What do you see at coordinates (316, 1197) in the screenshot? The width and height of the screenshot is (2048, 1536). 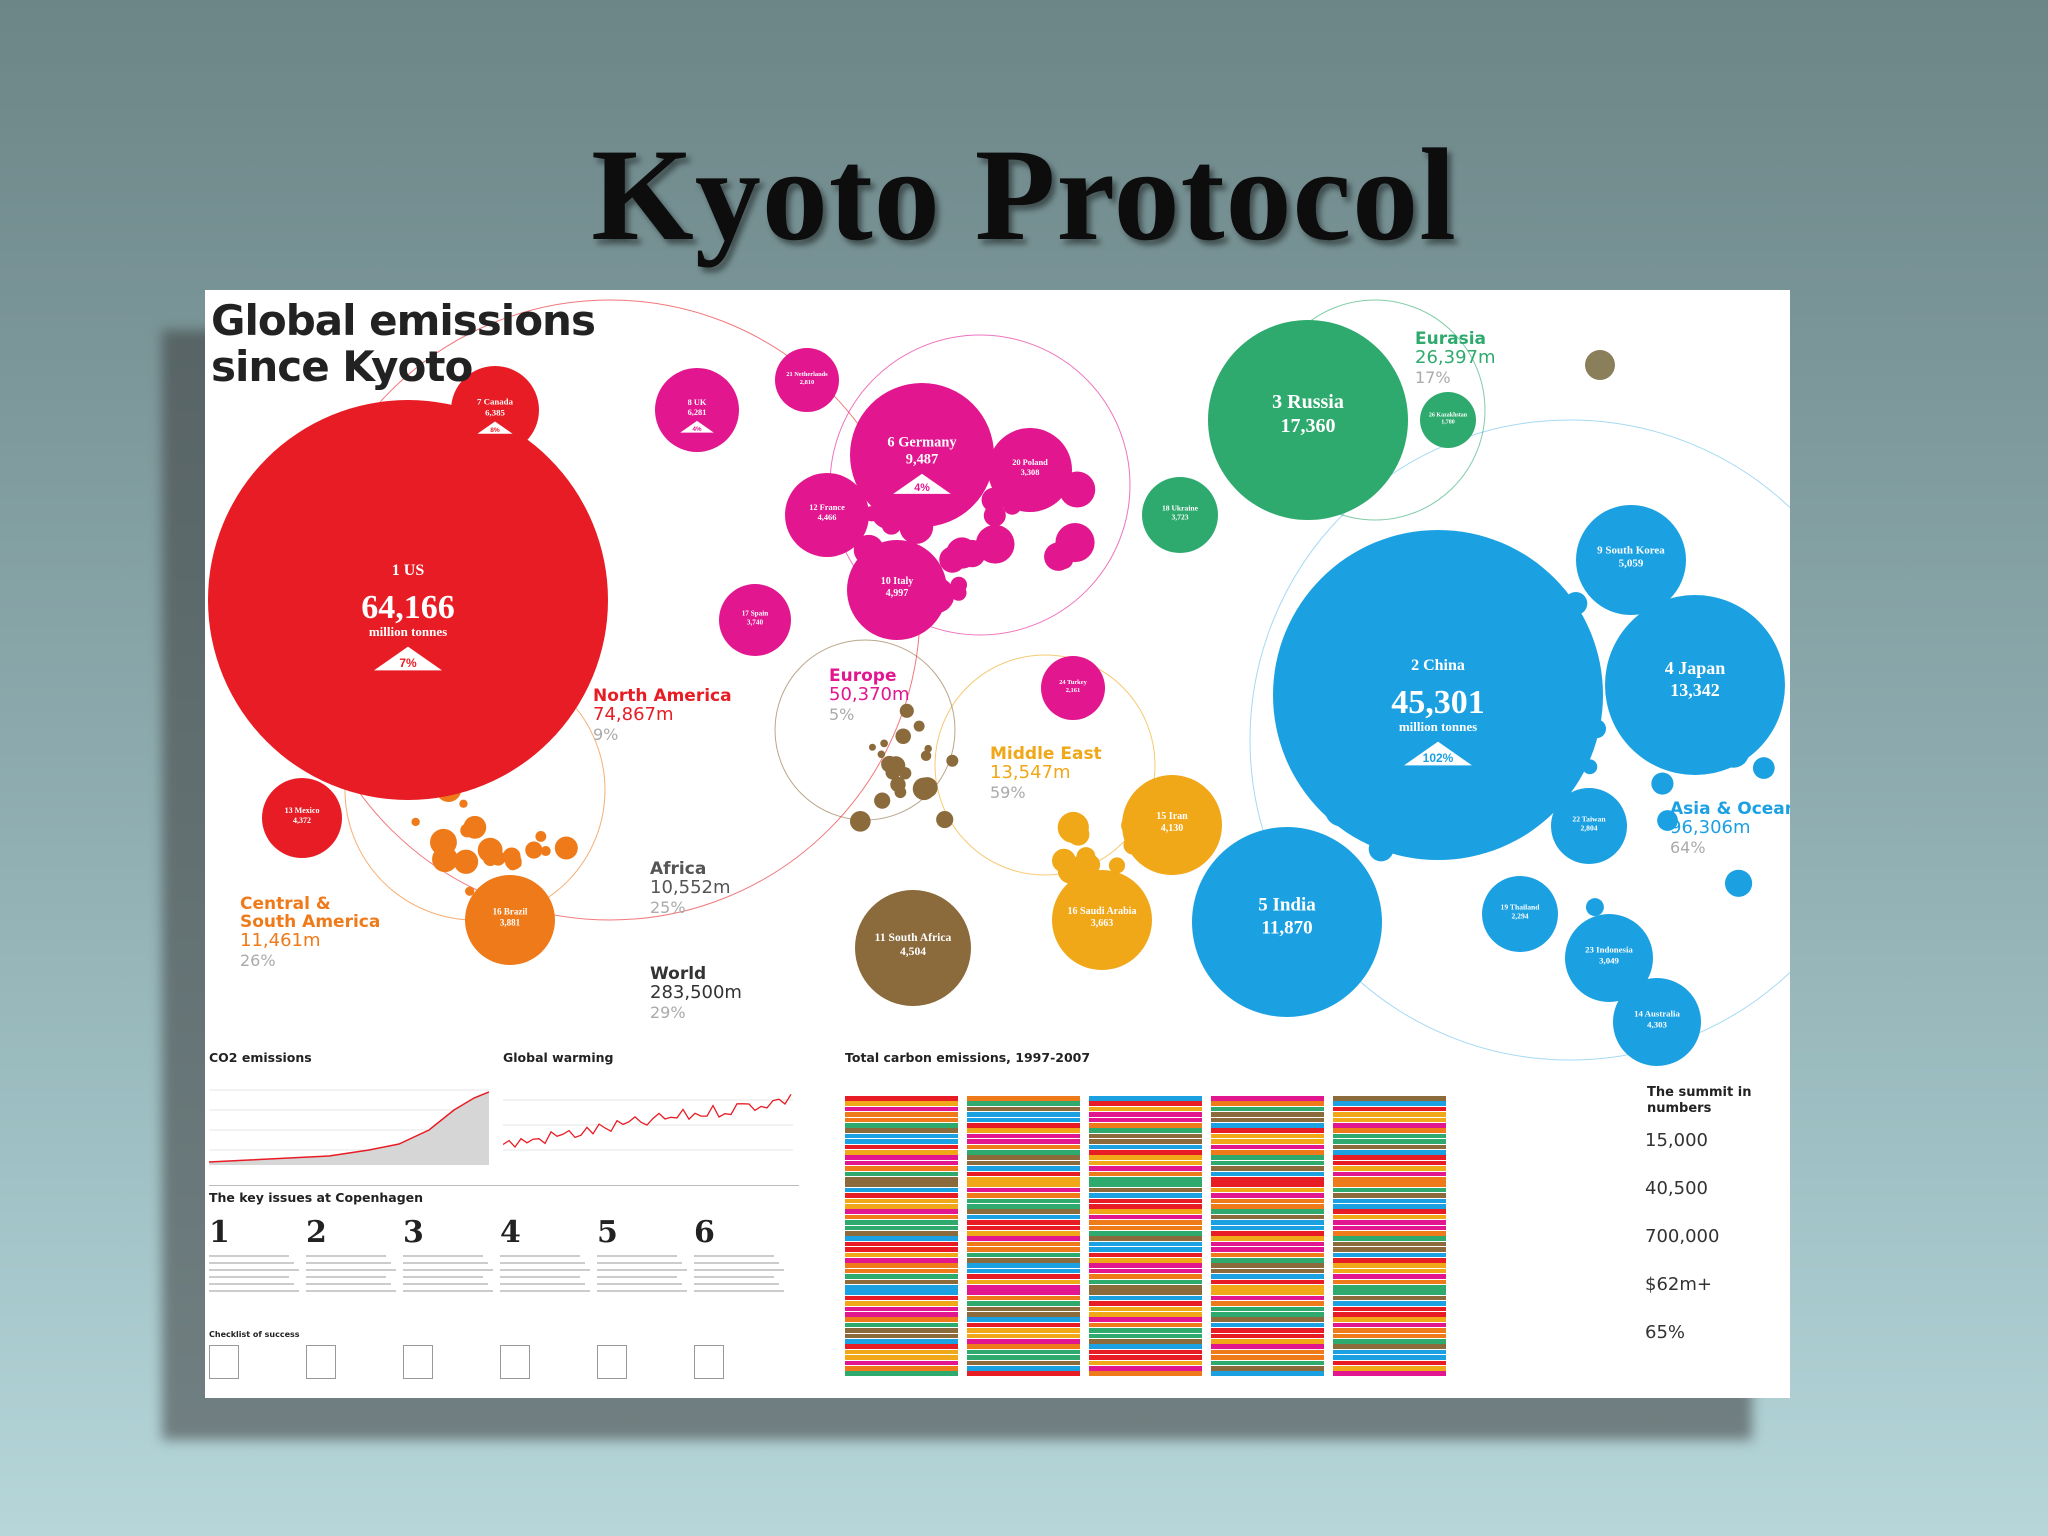 I see `key-issues-title: The key issues at Copenhagen` at bounding box center [316, 1197].